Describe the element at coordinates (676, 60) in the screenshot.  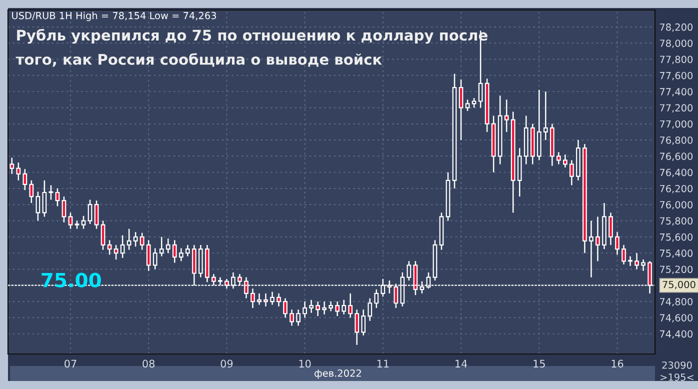
I see `y-tick-label: 77,800` at that location.